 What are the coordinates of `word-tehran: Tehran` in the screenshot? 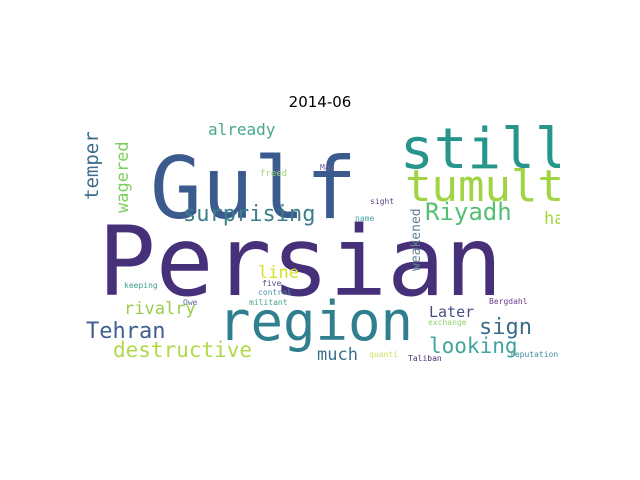 It's located at (125, 331).